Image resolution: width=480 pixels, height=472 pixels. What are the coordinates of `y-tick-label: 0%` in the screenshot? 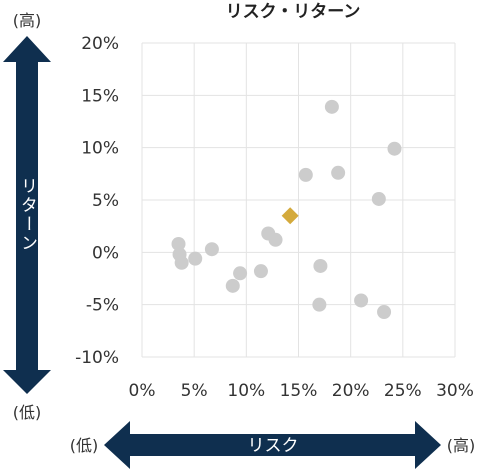 It's located at (105, 253).